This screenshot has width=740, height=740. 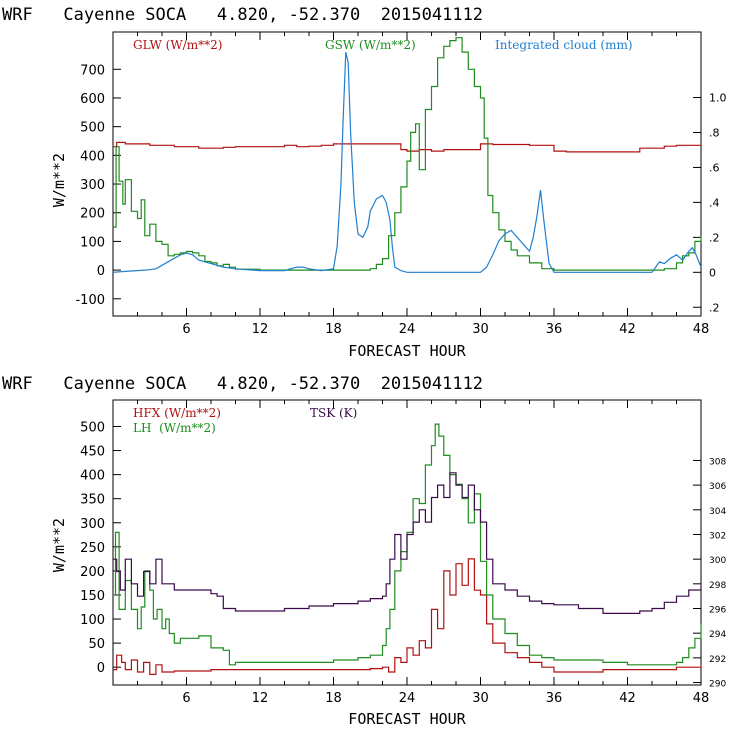 I want to click on y2-tick-label: 290, so click(x=717, y=685).